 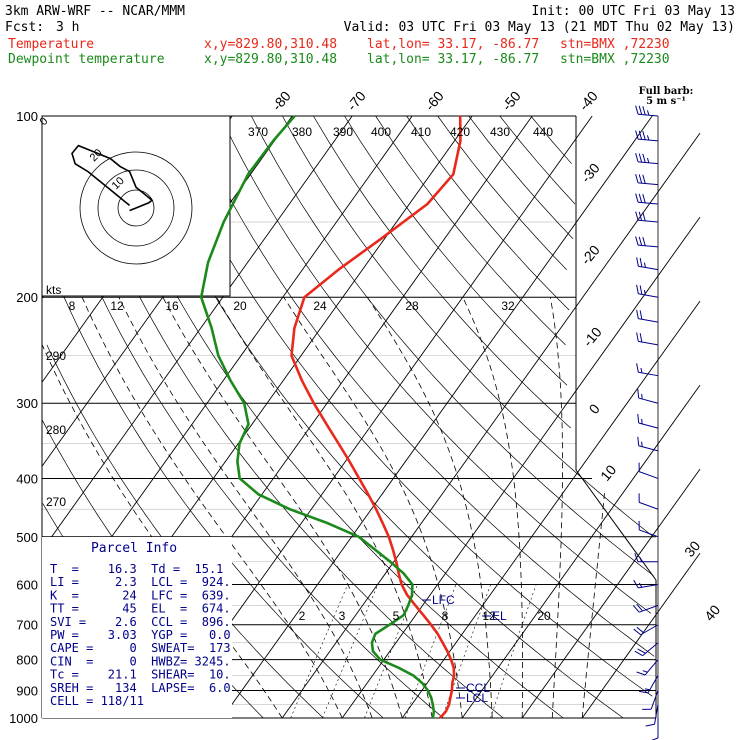 What do you see at coordinates (172, 306) in the screenshot?
I see `speed-axis-label: 16` at bounding box center [172, 306].